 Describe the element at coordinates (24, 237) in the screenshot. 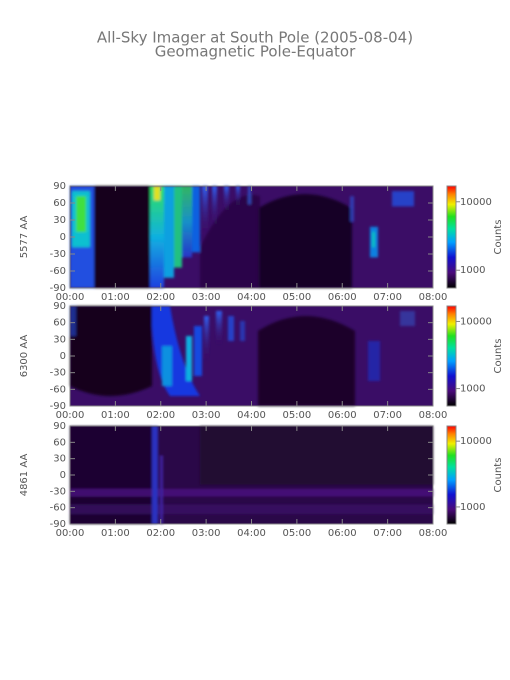

I see `y-axis-label: 5577 AA` at that location.